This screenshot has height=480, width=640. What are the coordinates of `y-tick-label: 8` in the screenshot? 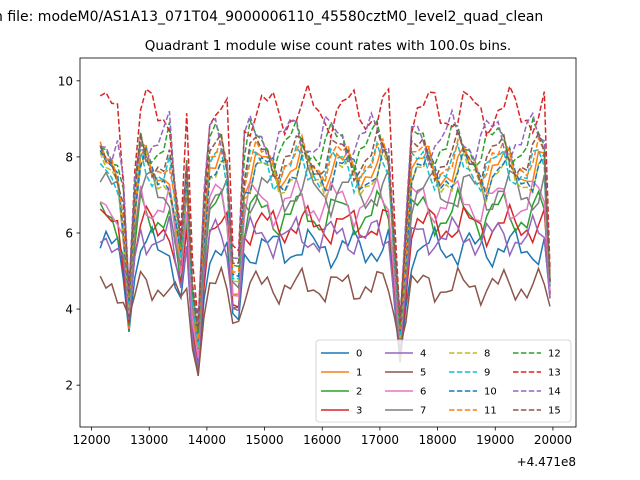 It's located at (69, 157).